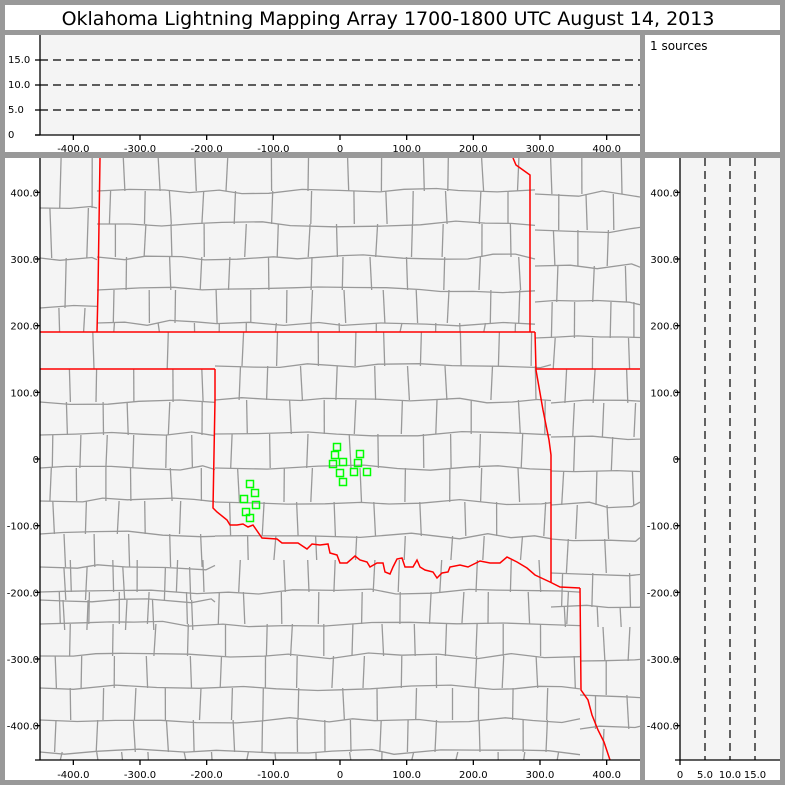  Describe the element at coordinates (207, 149) in the screenshot. I see `x-tick-label: -200.0` at that location.